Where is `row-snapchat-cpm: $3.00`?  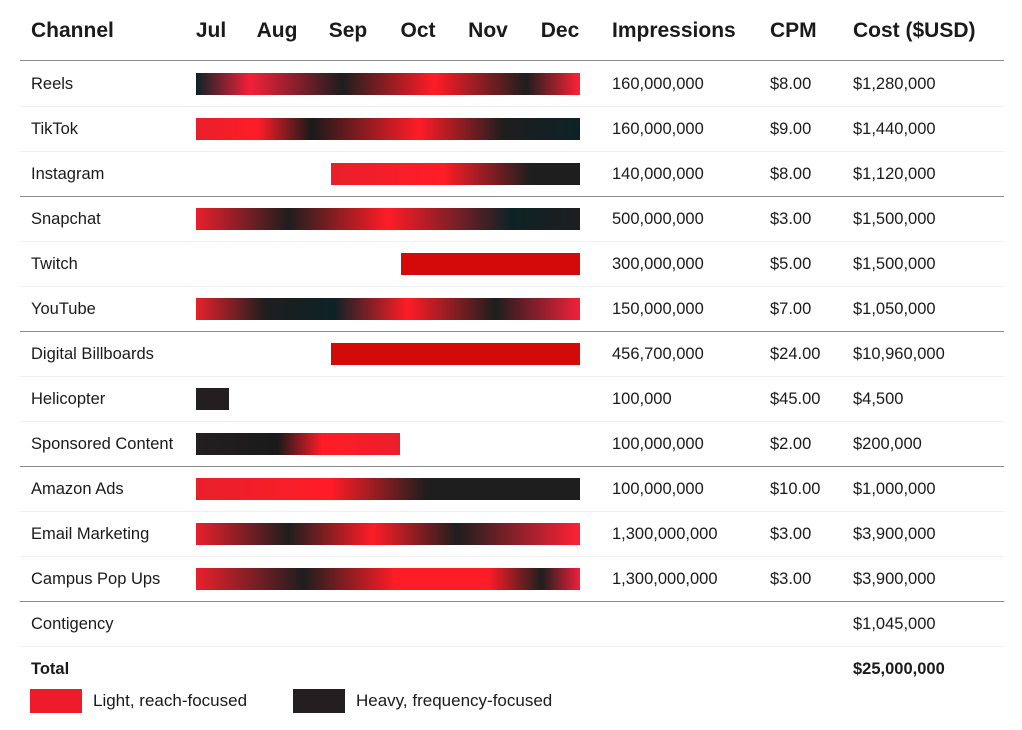 row-snapchat-cpm: $3.00 is located at coordinates (791, 218).